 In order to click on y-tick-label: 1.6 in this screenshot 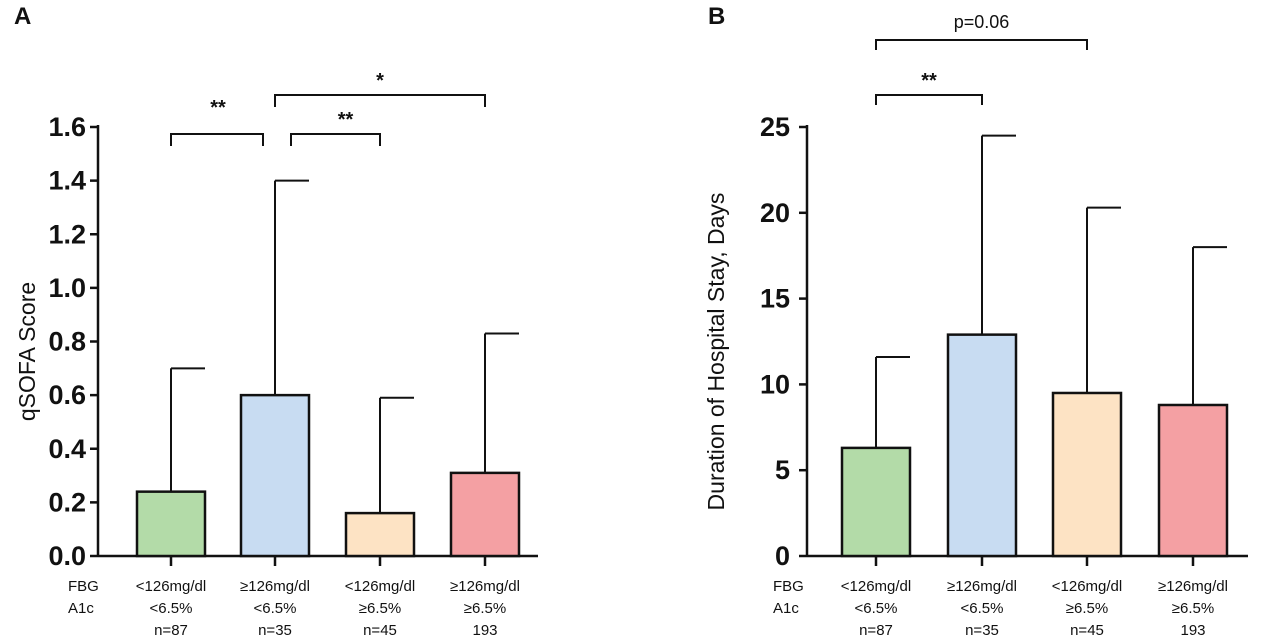, I will do `click(67, 127)`.